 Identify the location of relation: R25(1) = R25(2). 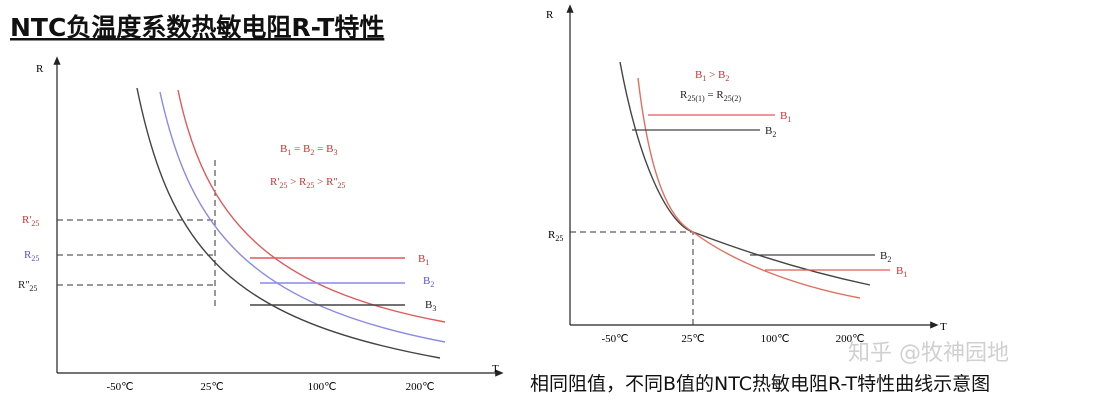
(710, 96).